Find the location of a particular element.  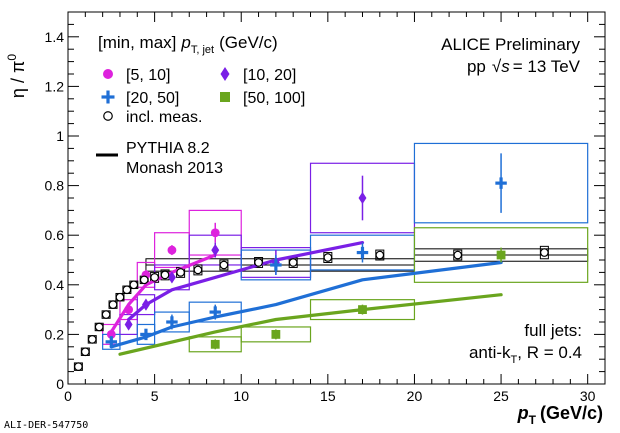

y-tick-label: 0.8 is located at coordinates (55, 186).